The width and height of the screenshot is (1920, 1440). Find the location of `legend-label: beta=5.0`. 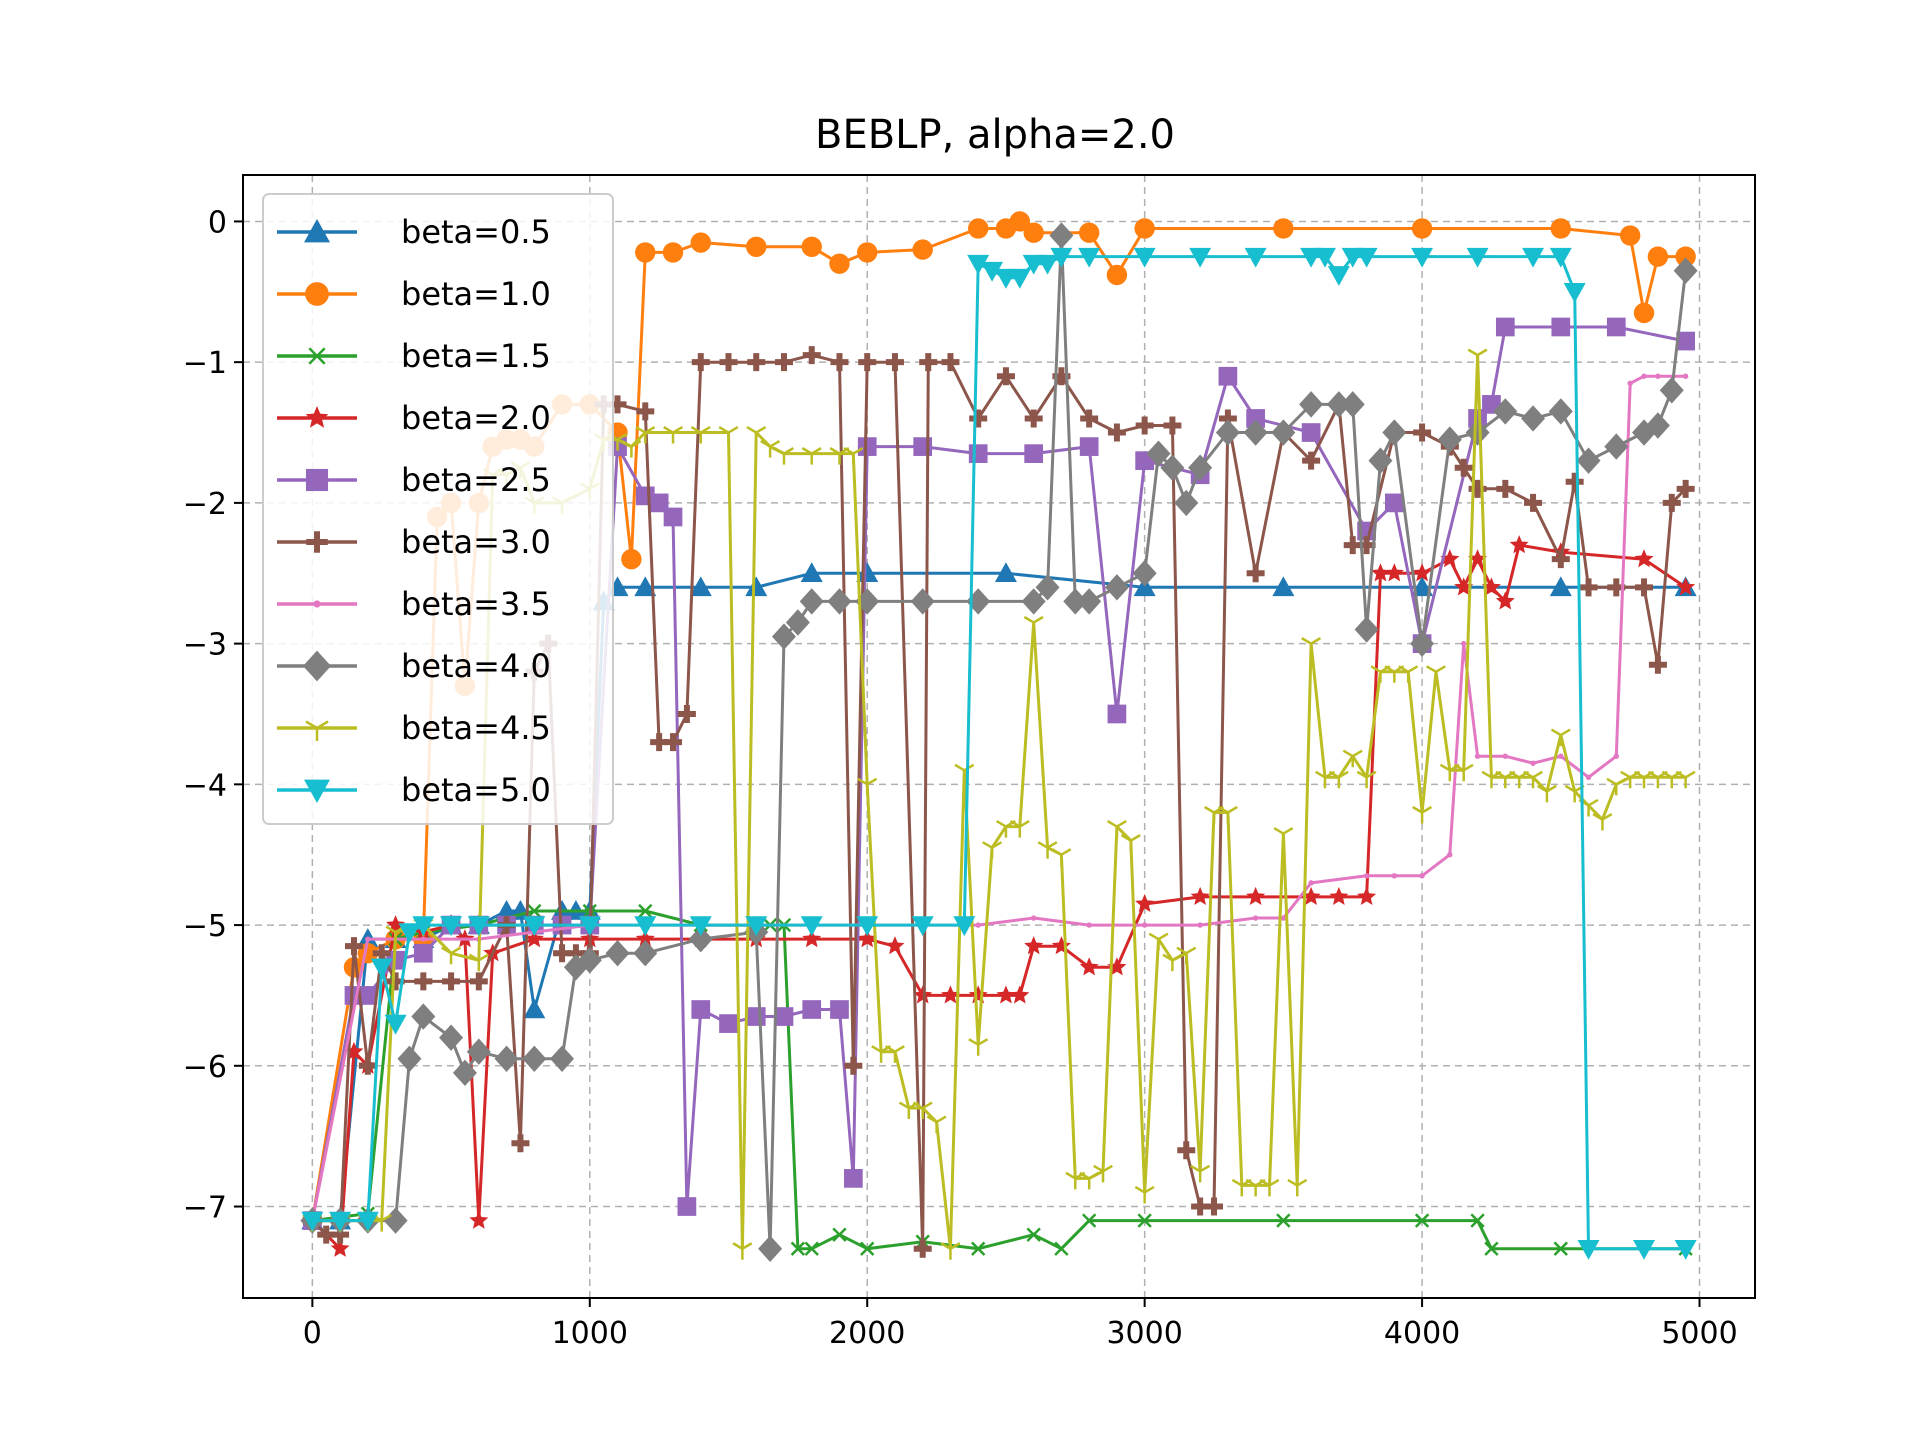

legend-label: beta=5.0 is located at coordinates (476, 790).